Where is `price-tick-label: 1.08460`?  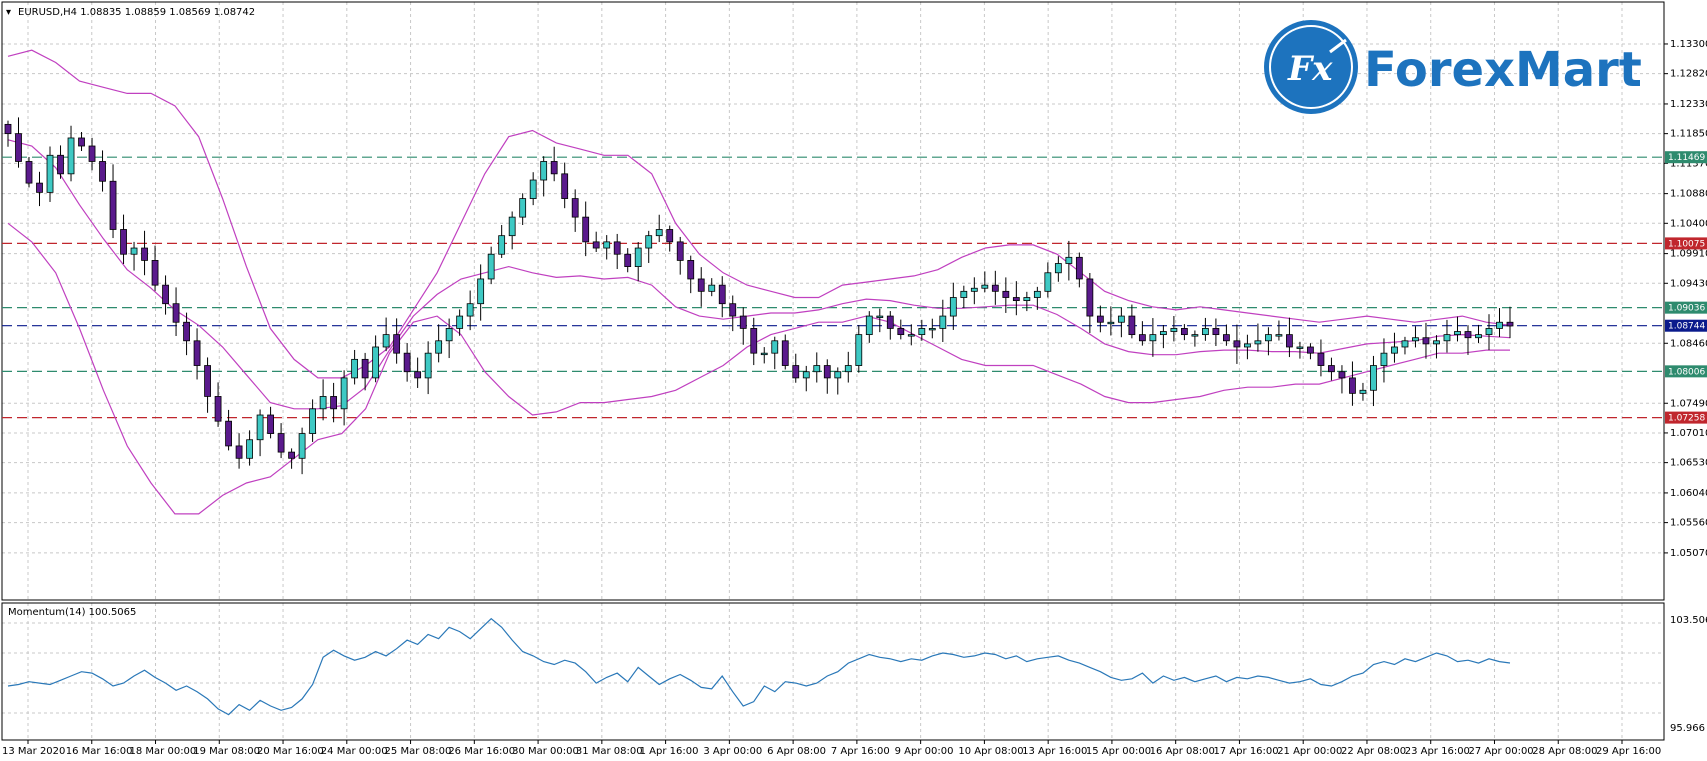 price-tick-label: 1.08460 is located at coordinates (1688, 343).